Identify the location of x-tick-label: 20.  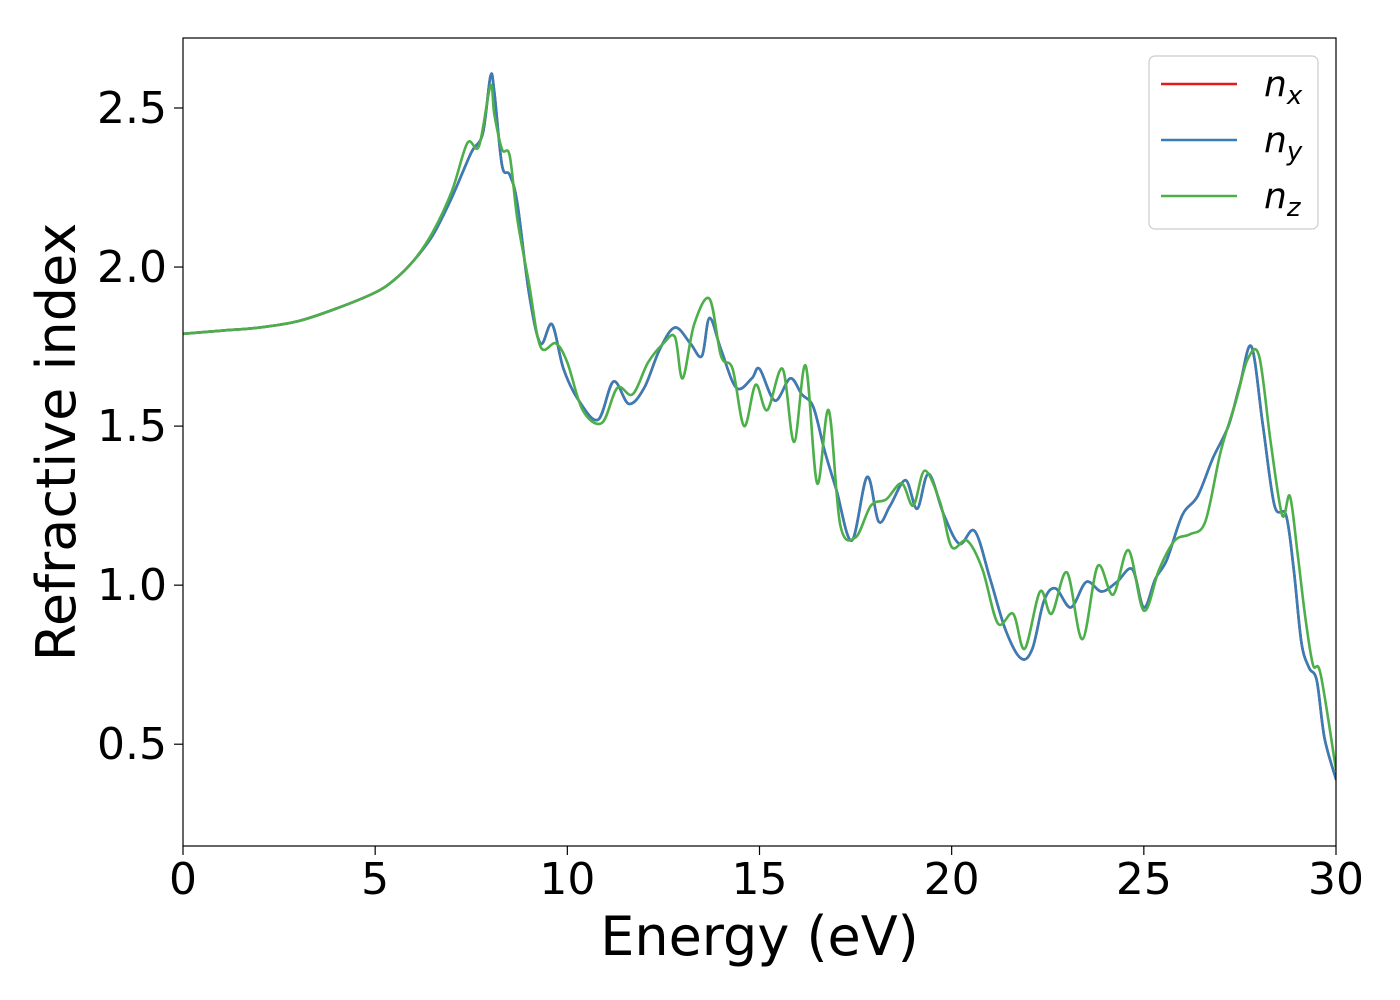
(952, 879).